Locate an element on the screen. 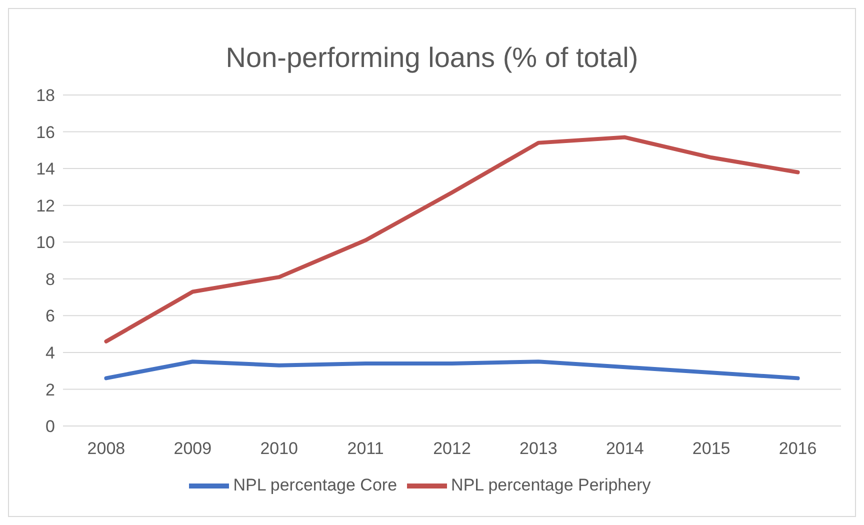 The image size is (864, 525). y-tick-label: 16 is located at coordinates (45, 132).